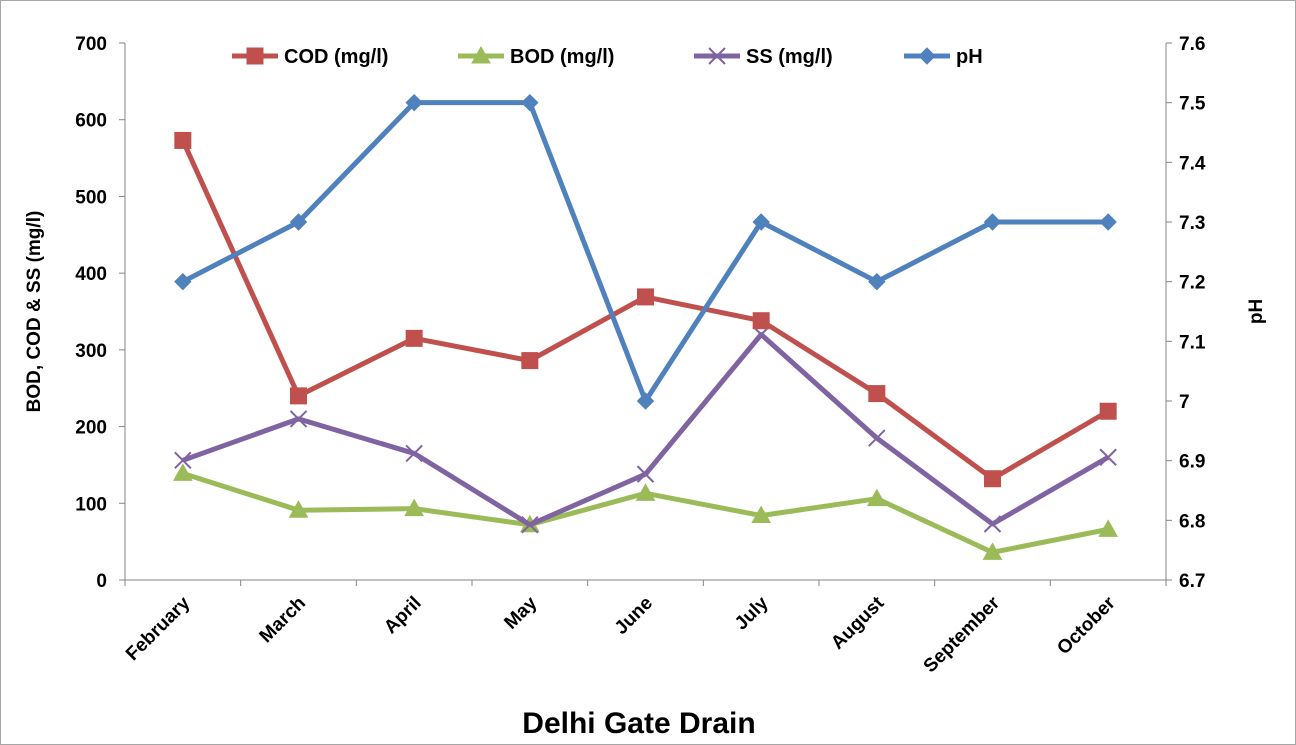 This screenshot has width=1296, height=745. I want to click on y2-axis-tick-label: 7, so click(1184, 402).